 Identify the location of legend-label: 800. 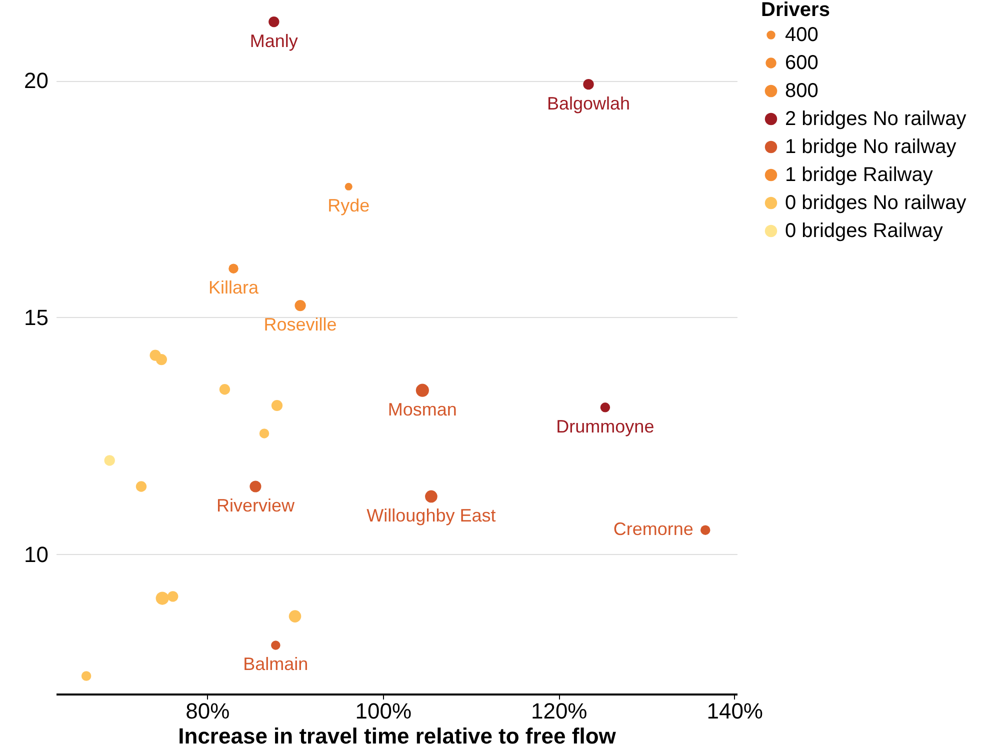
(801, 91).